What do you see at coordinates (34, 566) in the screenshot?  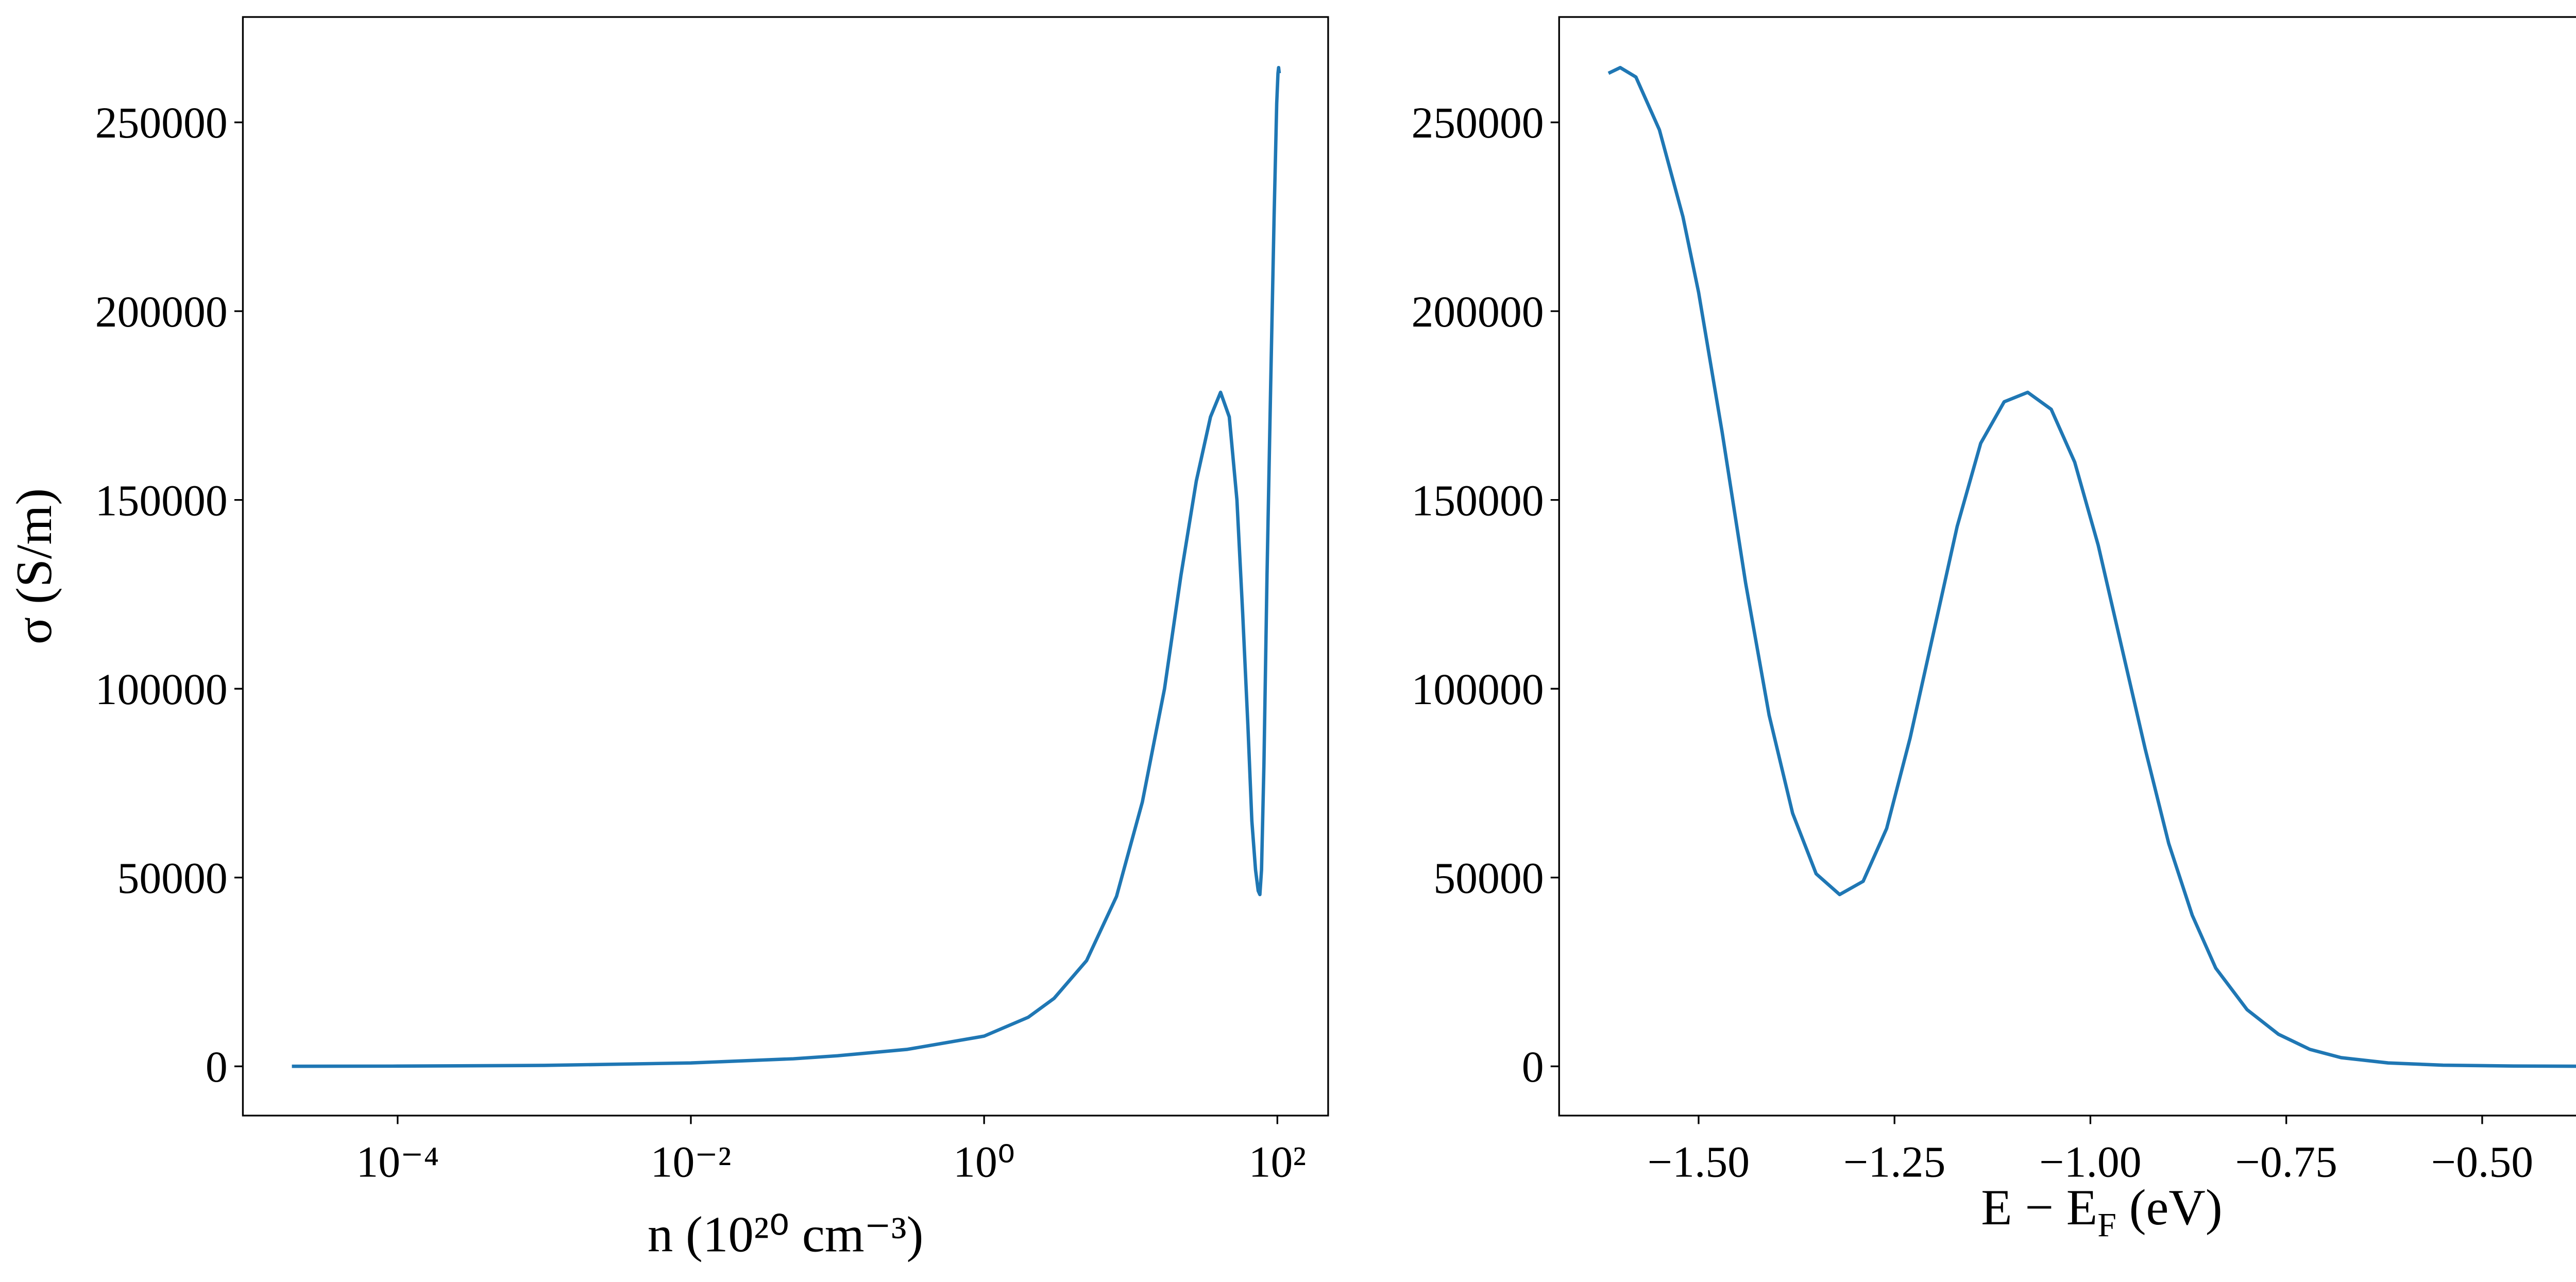 I see `y-axis-label: σ (S/m)` at bounding box center [34, 566].